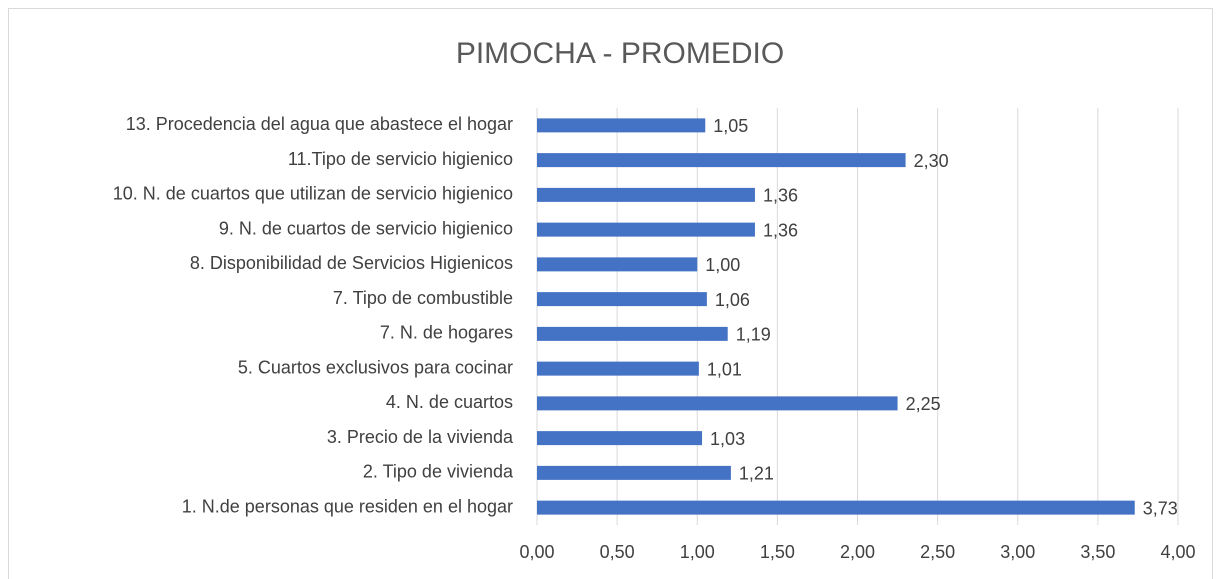 The height and width of the screenshot is (579, 1220). I want to click on chart-title: PIMOCHA - PROMEDIO, so click(620, 53).